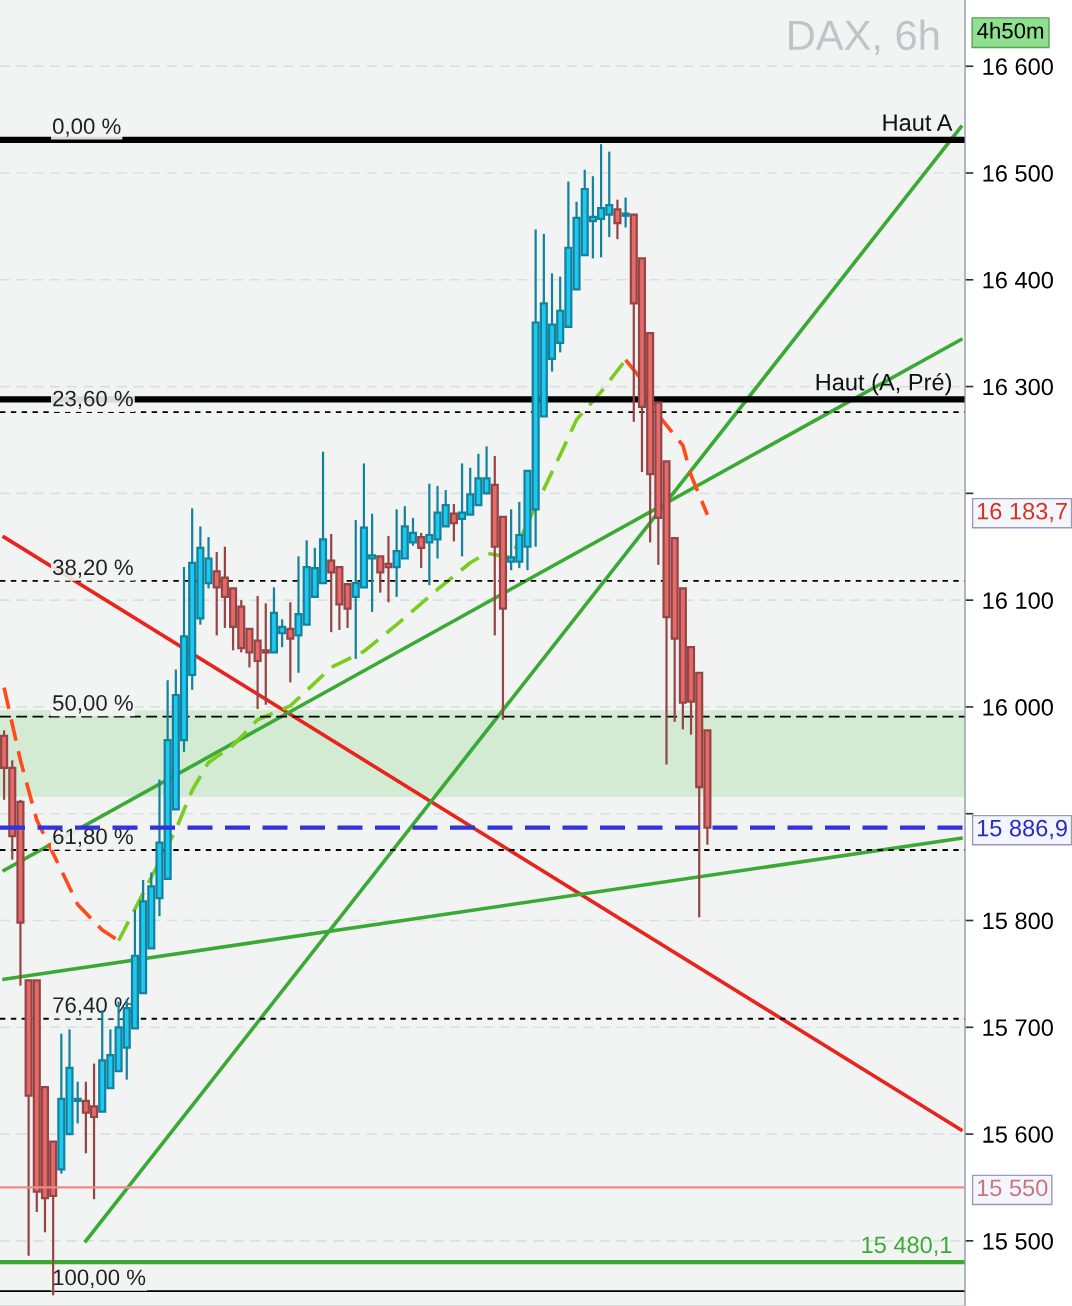  What do you see at coordinates (1018, 1134) in the screenshot?
I see `y-tick-label: 15 600` at bounding box center [1018, 1134].